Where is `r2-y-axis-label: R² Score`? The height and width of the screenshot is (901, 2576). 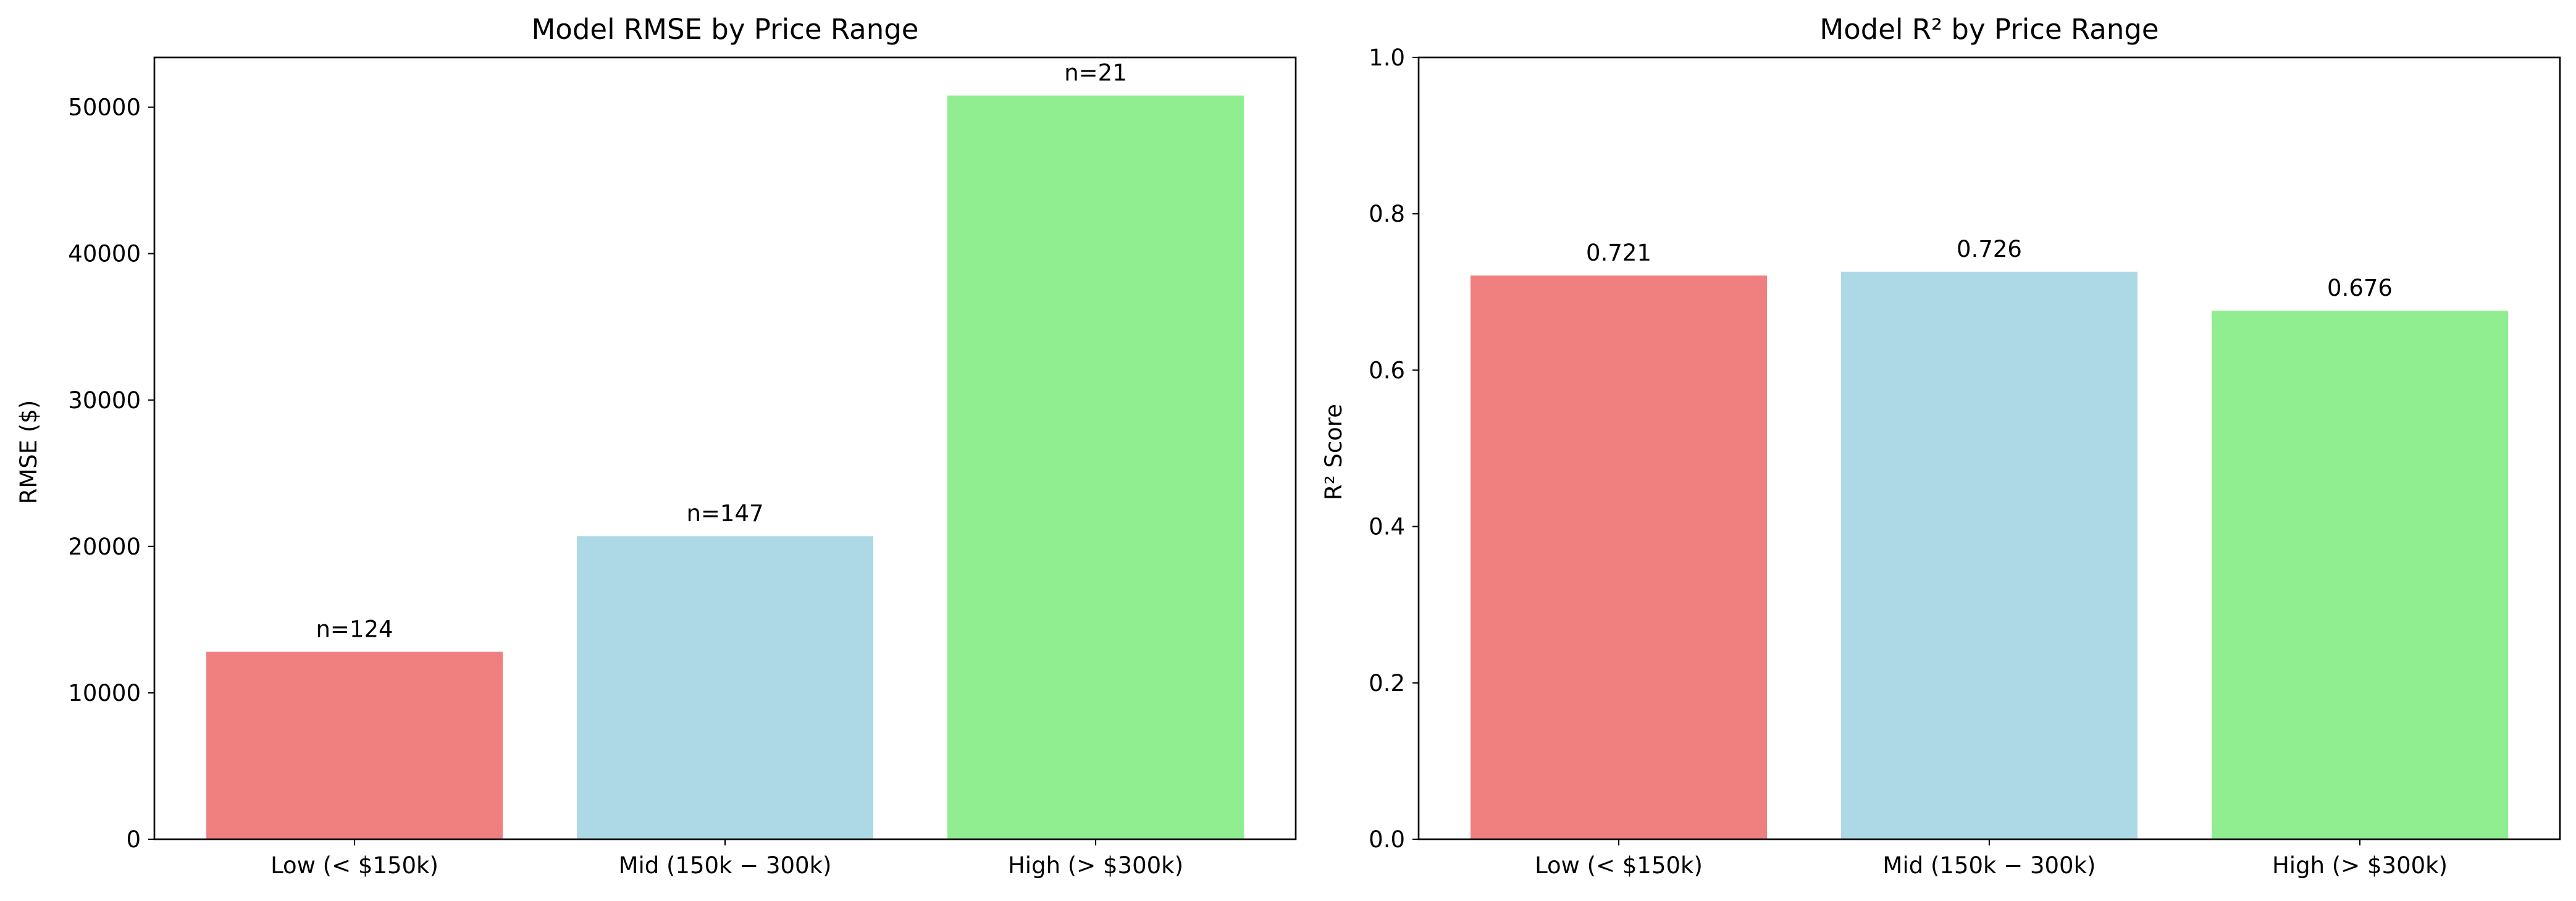
r2-y-axis-label: R² Score is located at coordinates (1333, 452).